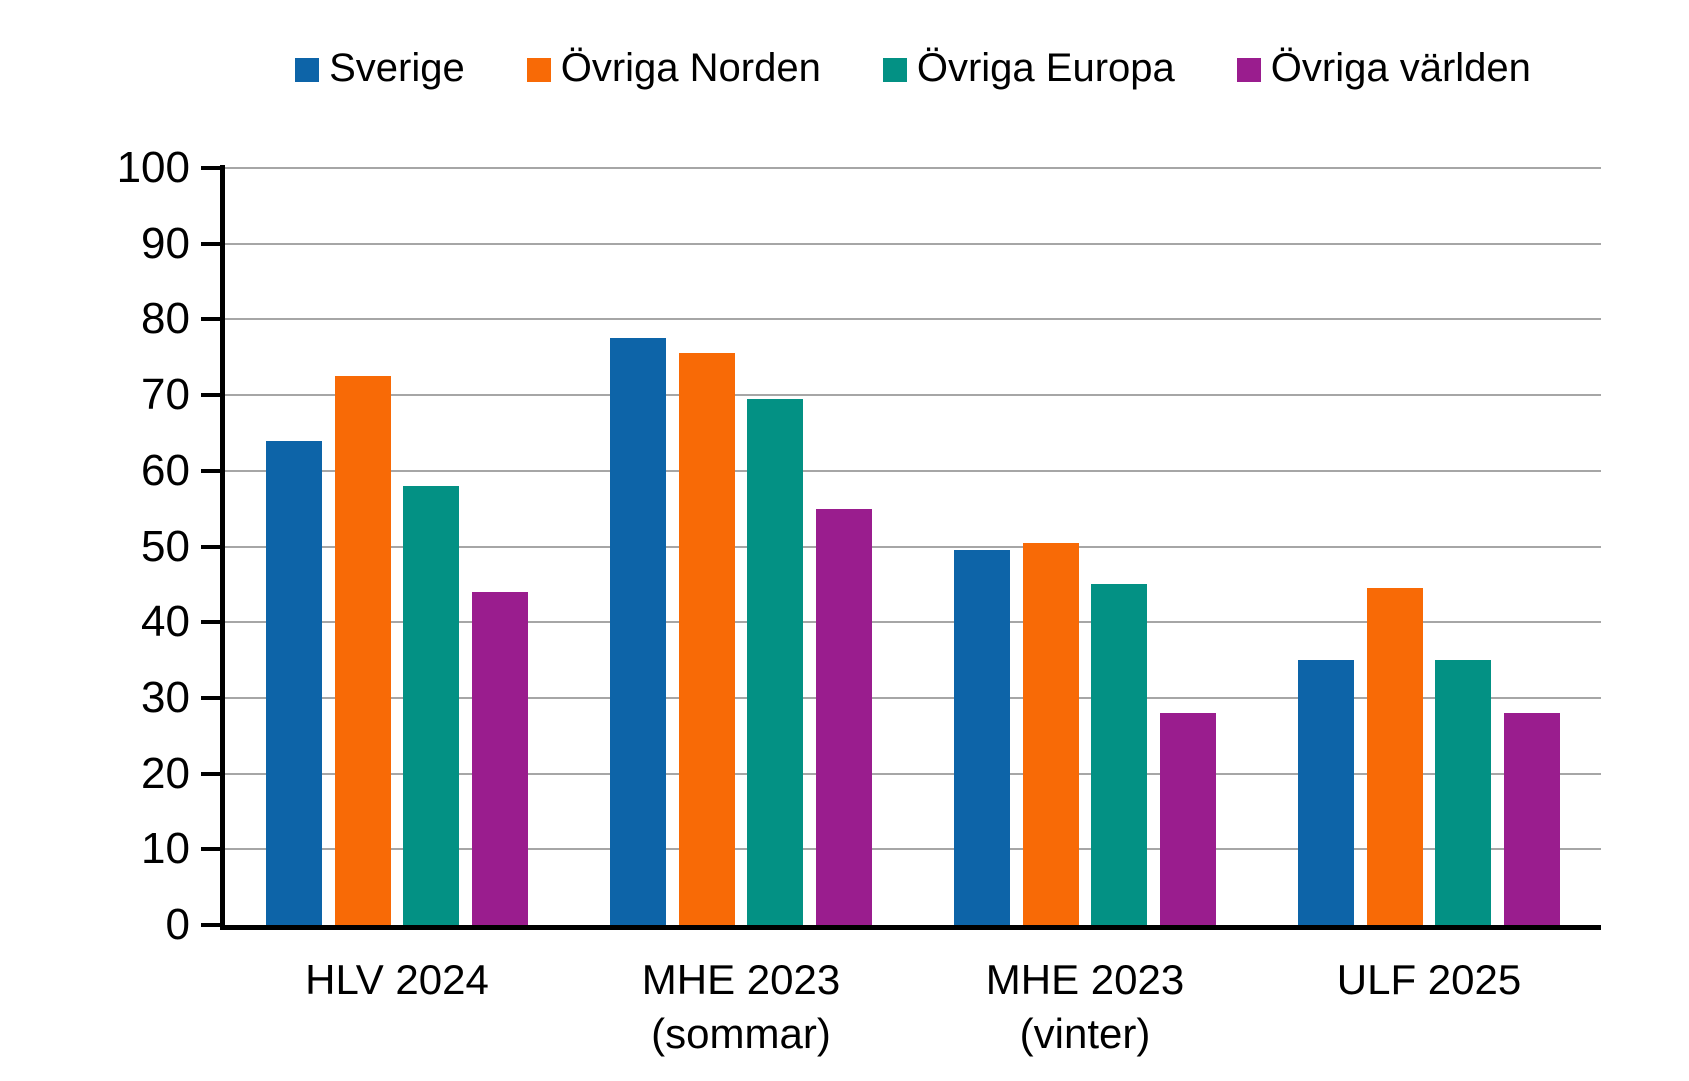 This screenshot has width=1689, height=1081. What do you see at coordinates (1050, 733) in the screenshot?
I see `bar-övriga-norden-3` at bounding box center [1050, 733].